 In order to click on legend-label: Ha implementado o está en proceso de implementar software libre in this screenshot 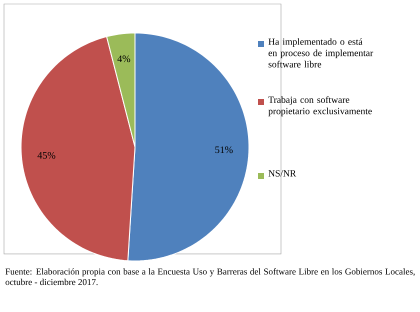, I will do `click(321, 53)`.